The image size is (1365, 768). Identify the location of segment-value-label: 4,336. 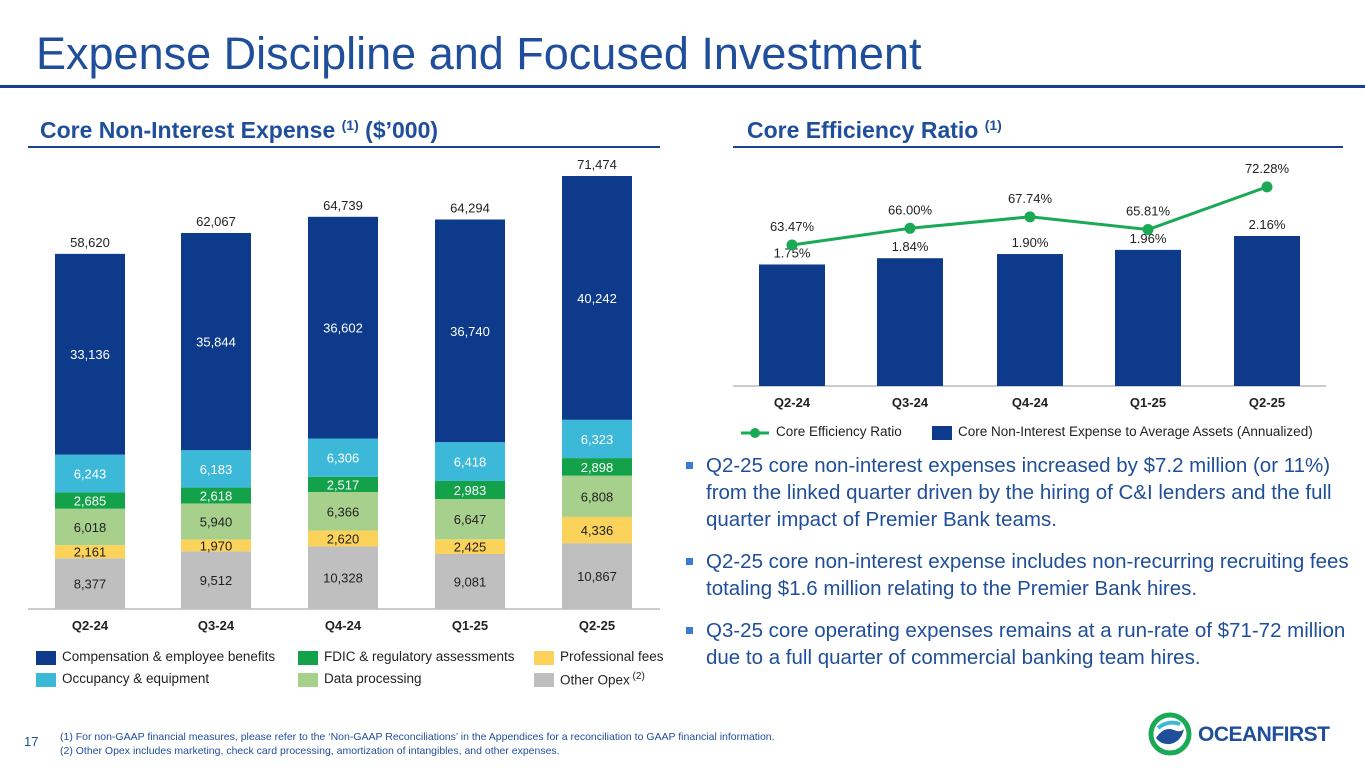
(597, 530).